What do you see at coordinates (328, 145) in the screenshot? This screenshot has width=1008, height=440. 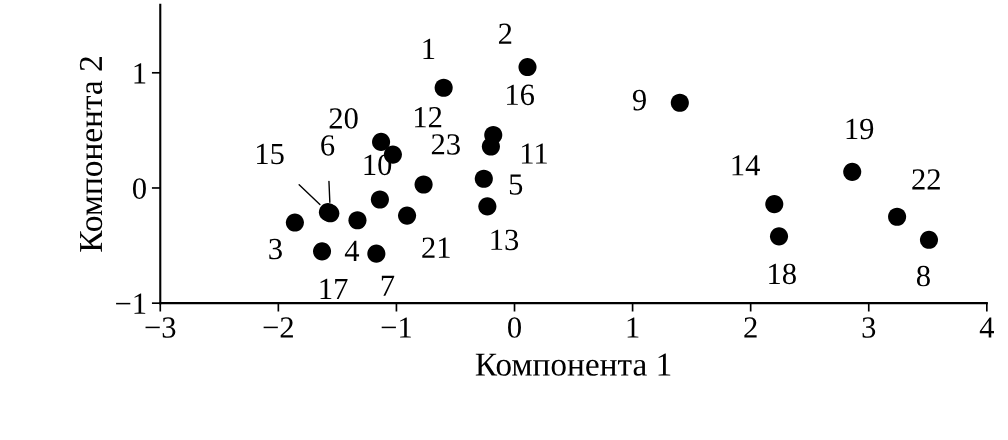 I see `annotation: 6` at bounding box center [328, 145].